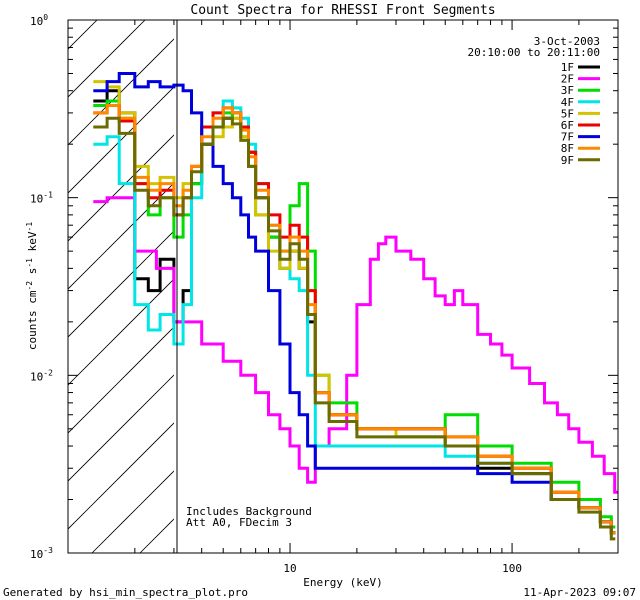 Image resolution: width=640 pixels, height=600 pixels. I want to click on legend-label-4F: 4F, so click(567, 102).